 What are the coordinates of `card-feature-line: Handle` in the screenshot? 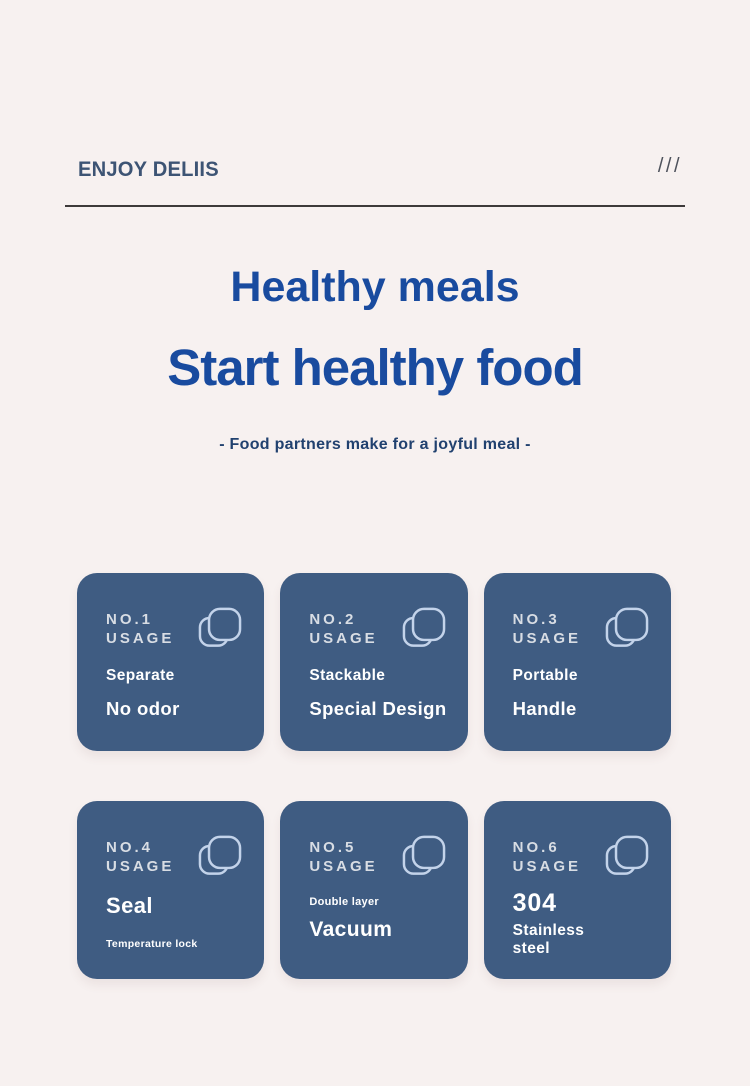 It's located at (544, 708).